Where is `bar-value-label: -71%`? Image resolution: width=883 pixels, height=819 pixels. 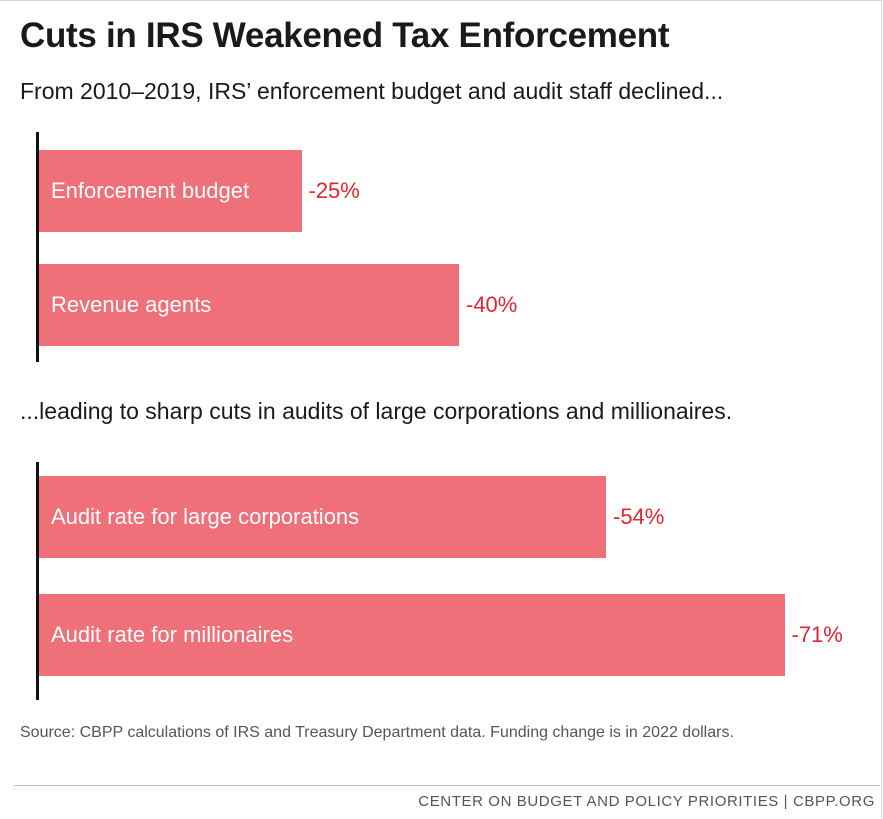 bar-value-label: -71% is located at coordinates (817, 634).